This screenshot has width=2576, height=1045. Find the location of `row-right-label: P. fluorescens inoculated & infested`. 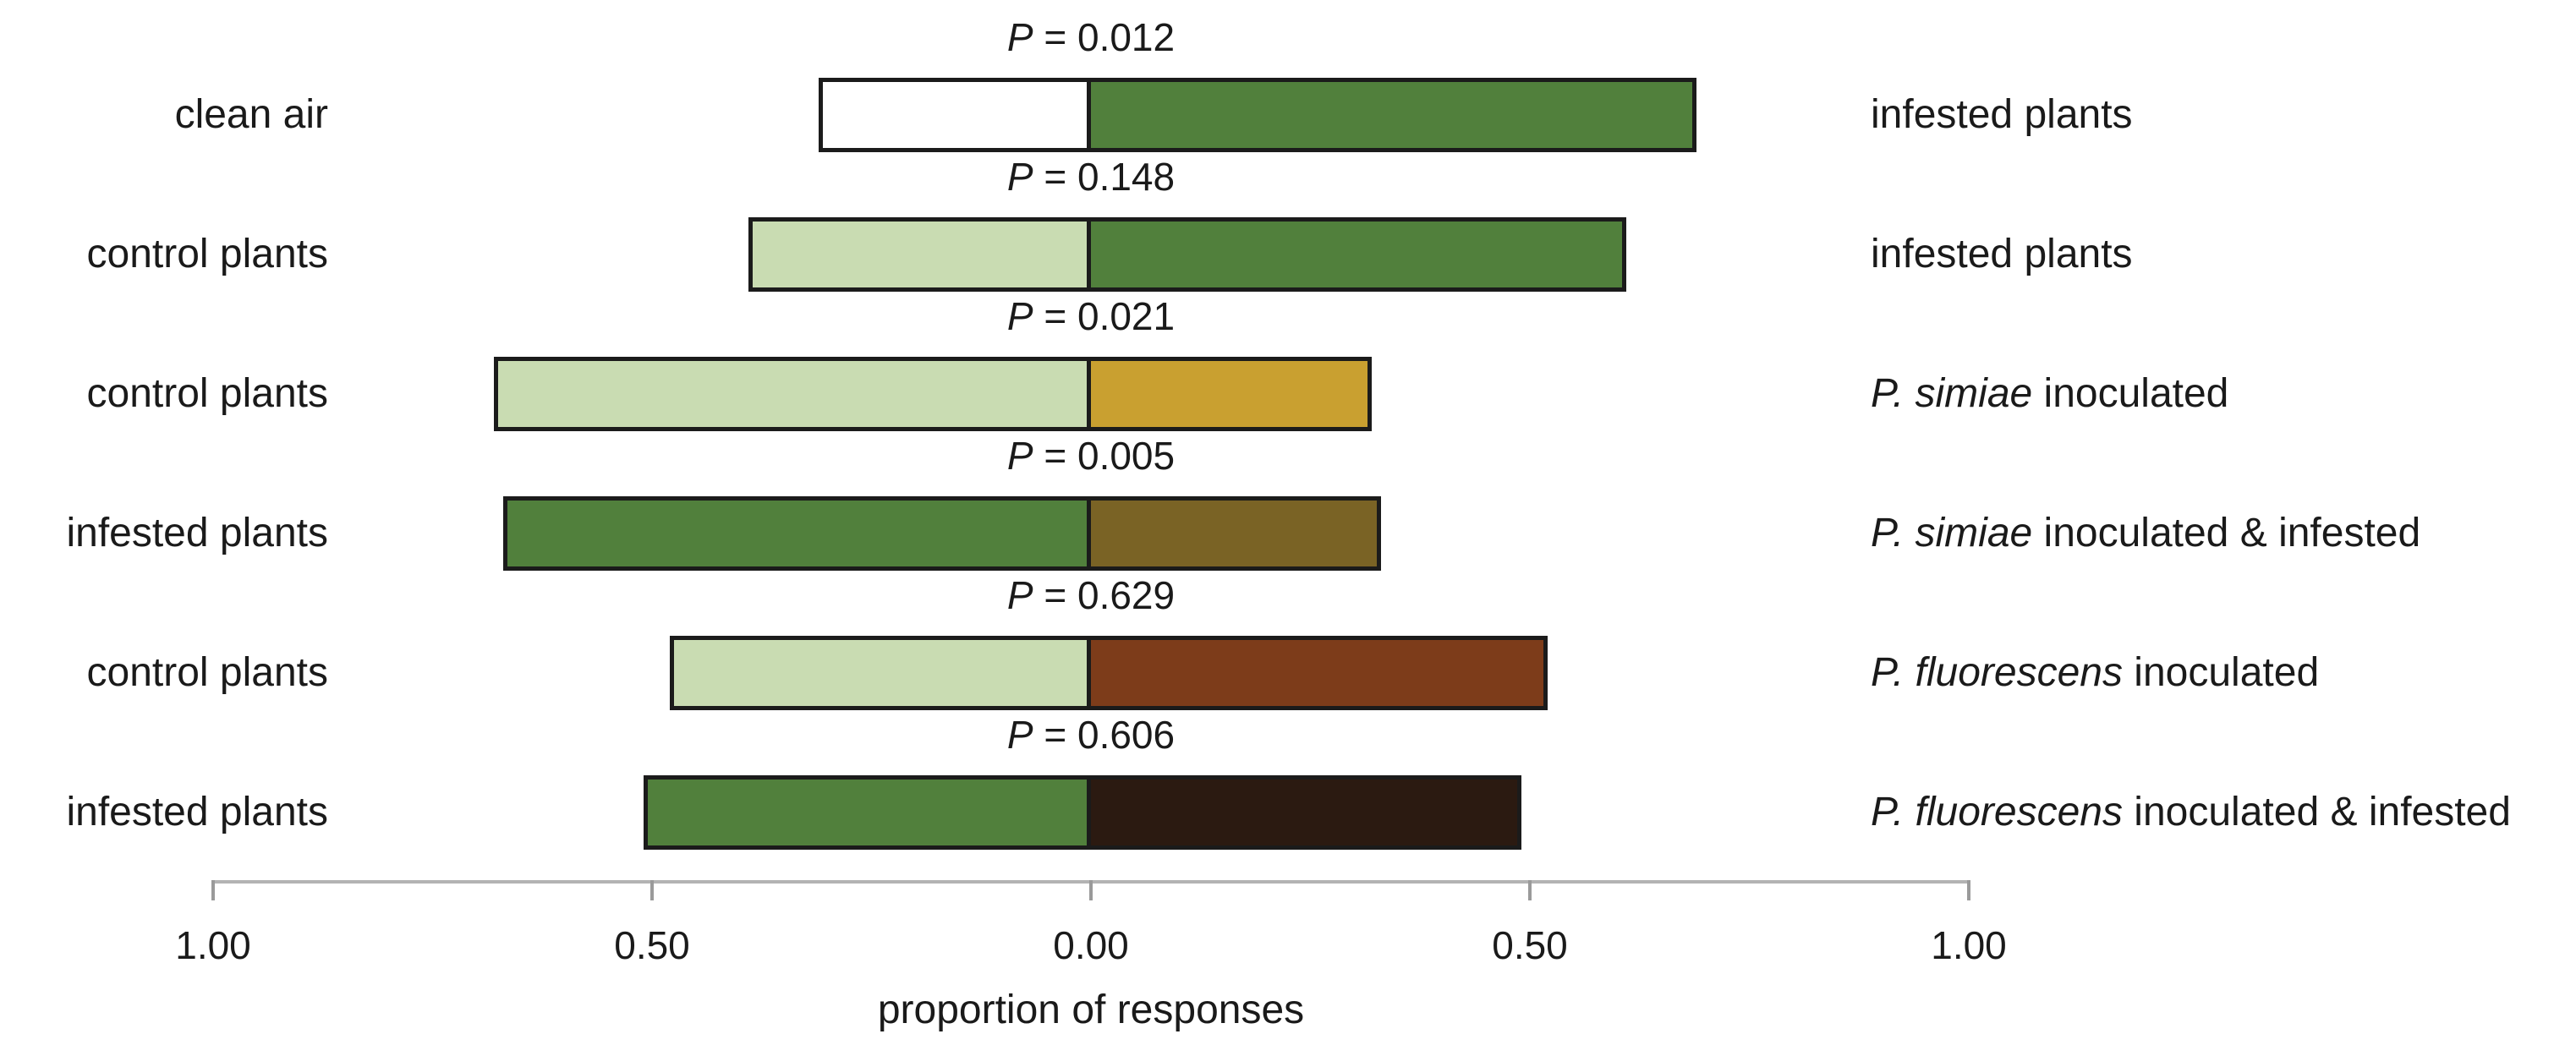

row-right-label: P. fluorescens inoculated & infested is located at coordinates (2191, 812).